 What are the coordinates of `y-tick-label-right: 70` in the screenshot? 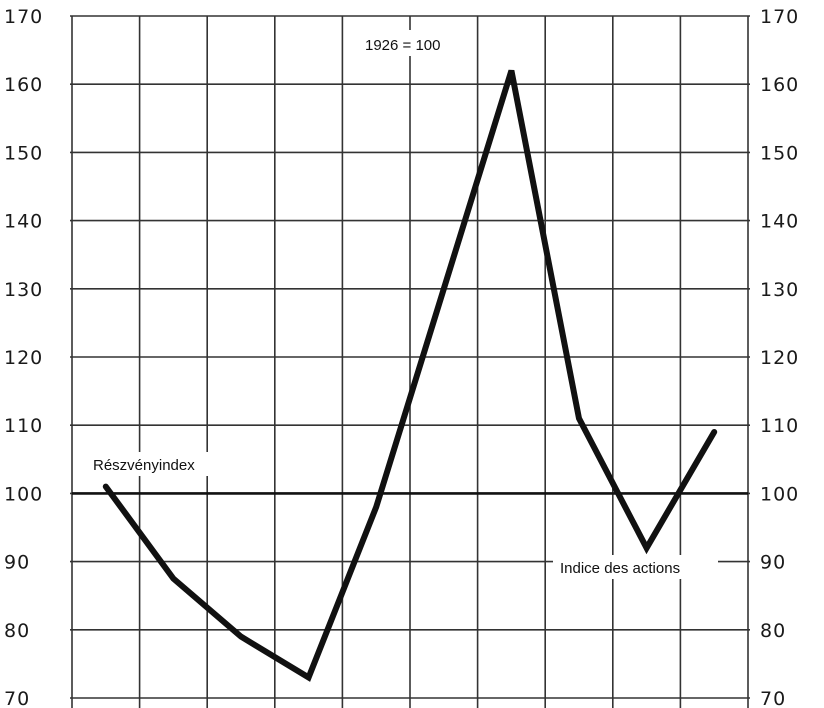 It's located at (773, 698).